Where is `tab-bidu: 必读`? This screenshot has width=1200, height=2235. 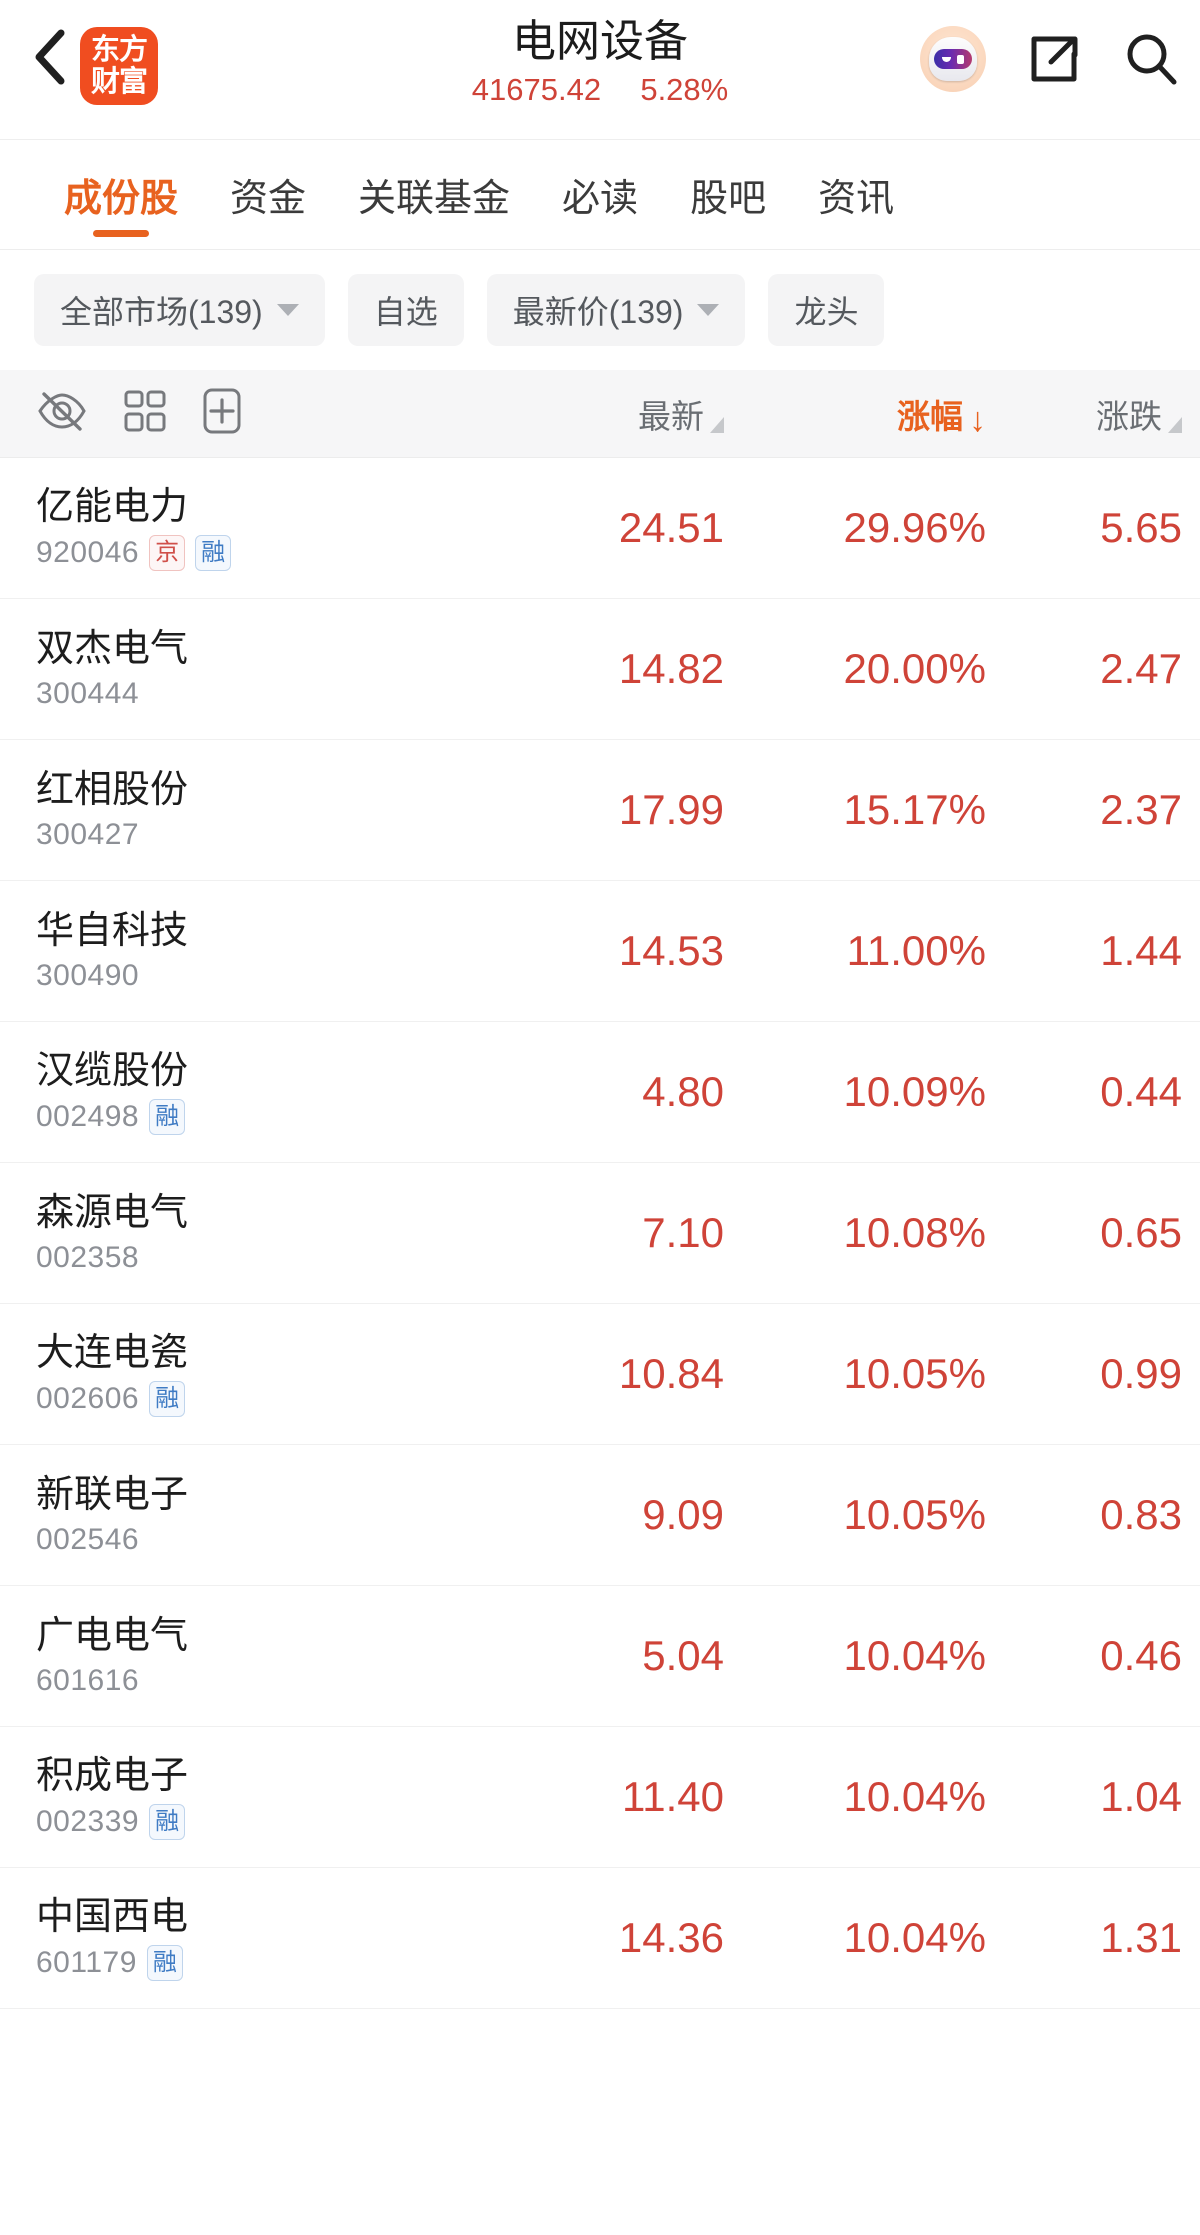
tab-bidu: 必读 is located at coordinates (600, 194).